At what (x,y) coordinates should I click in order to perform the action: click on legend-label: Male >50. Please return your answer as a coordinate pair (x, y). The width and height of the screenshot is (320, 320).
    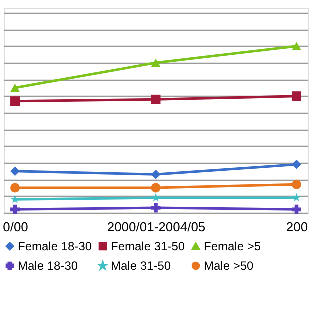
    Looking at the image, I should click on (229, 266).